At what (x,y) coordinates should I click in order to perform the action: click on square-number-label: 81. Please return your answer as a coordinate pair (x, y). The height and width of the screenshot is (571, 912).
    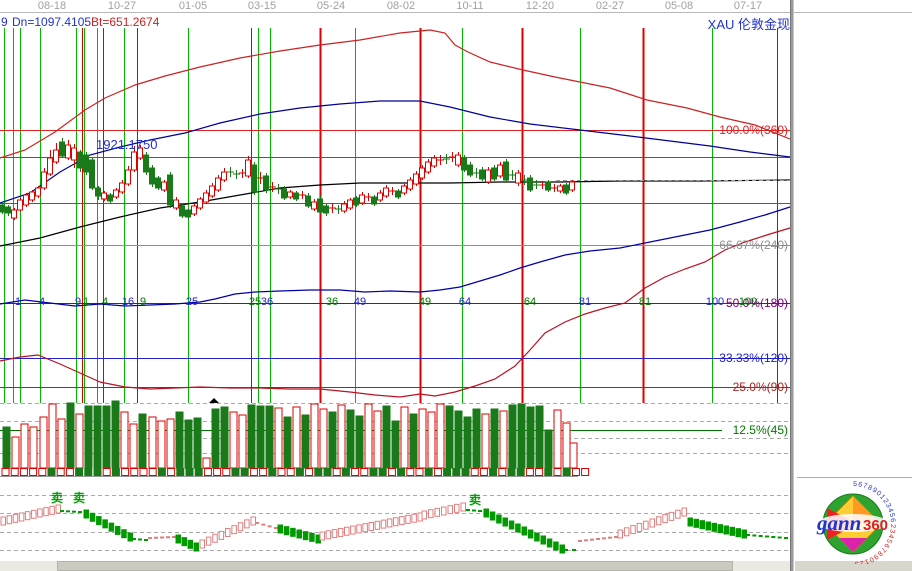
    Looking at the image, I should click on (585, 302).